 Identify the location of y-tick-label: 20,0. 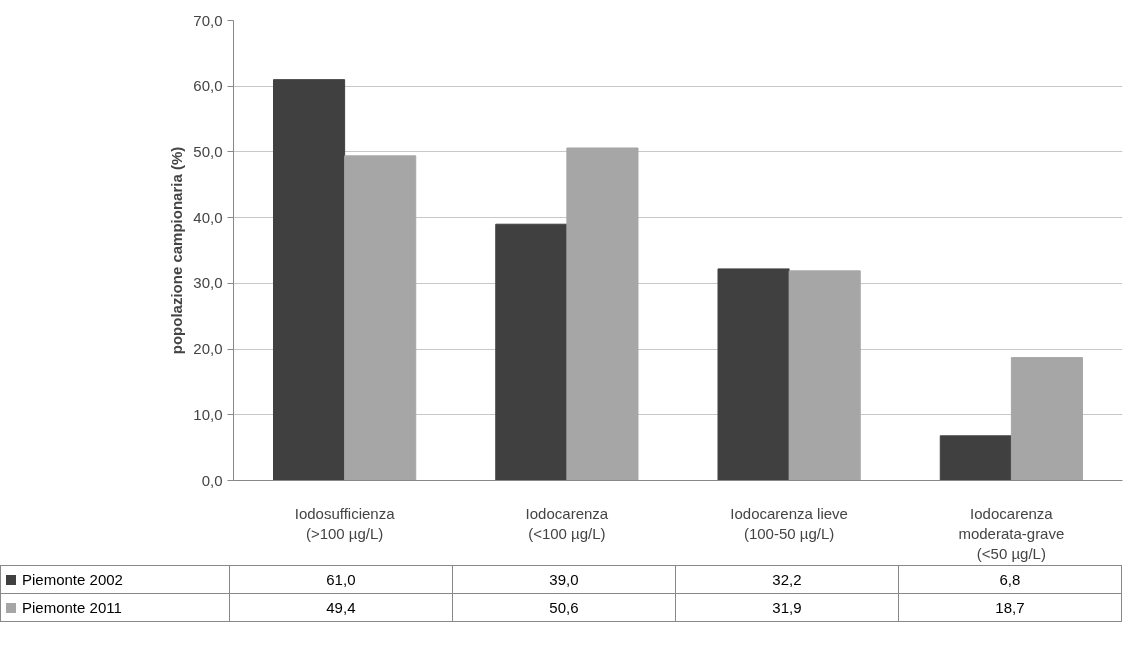
(208, 349).